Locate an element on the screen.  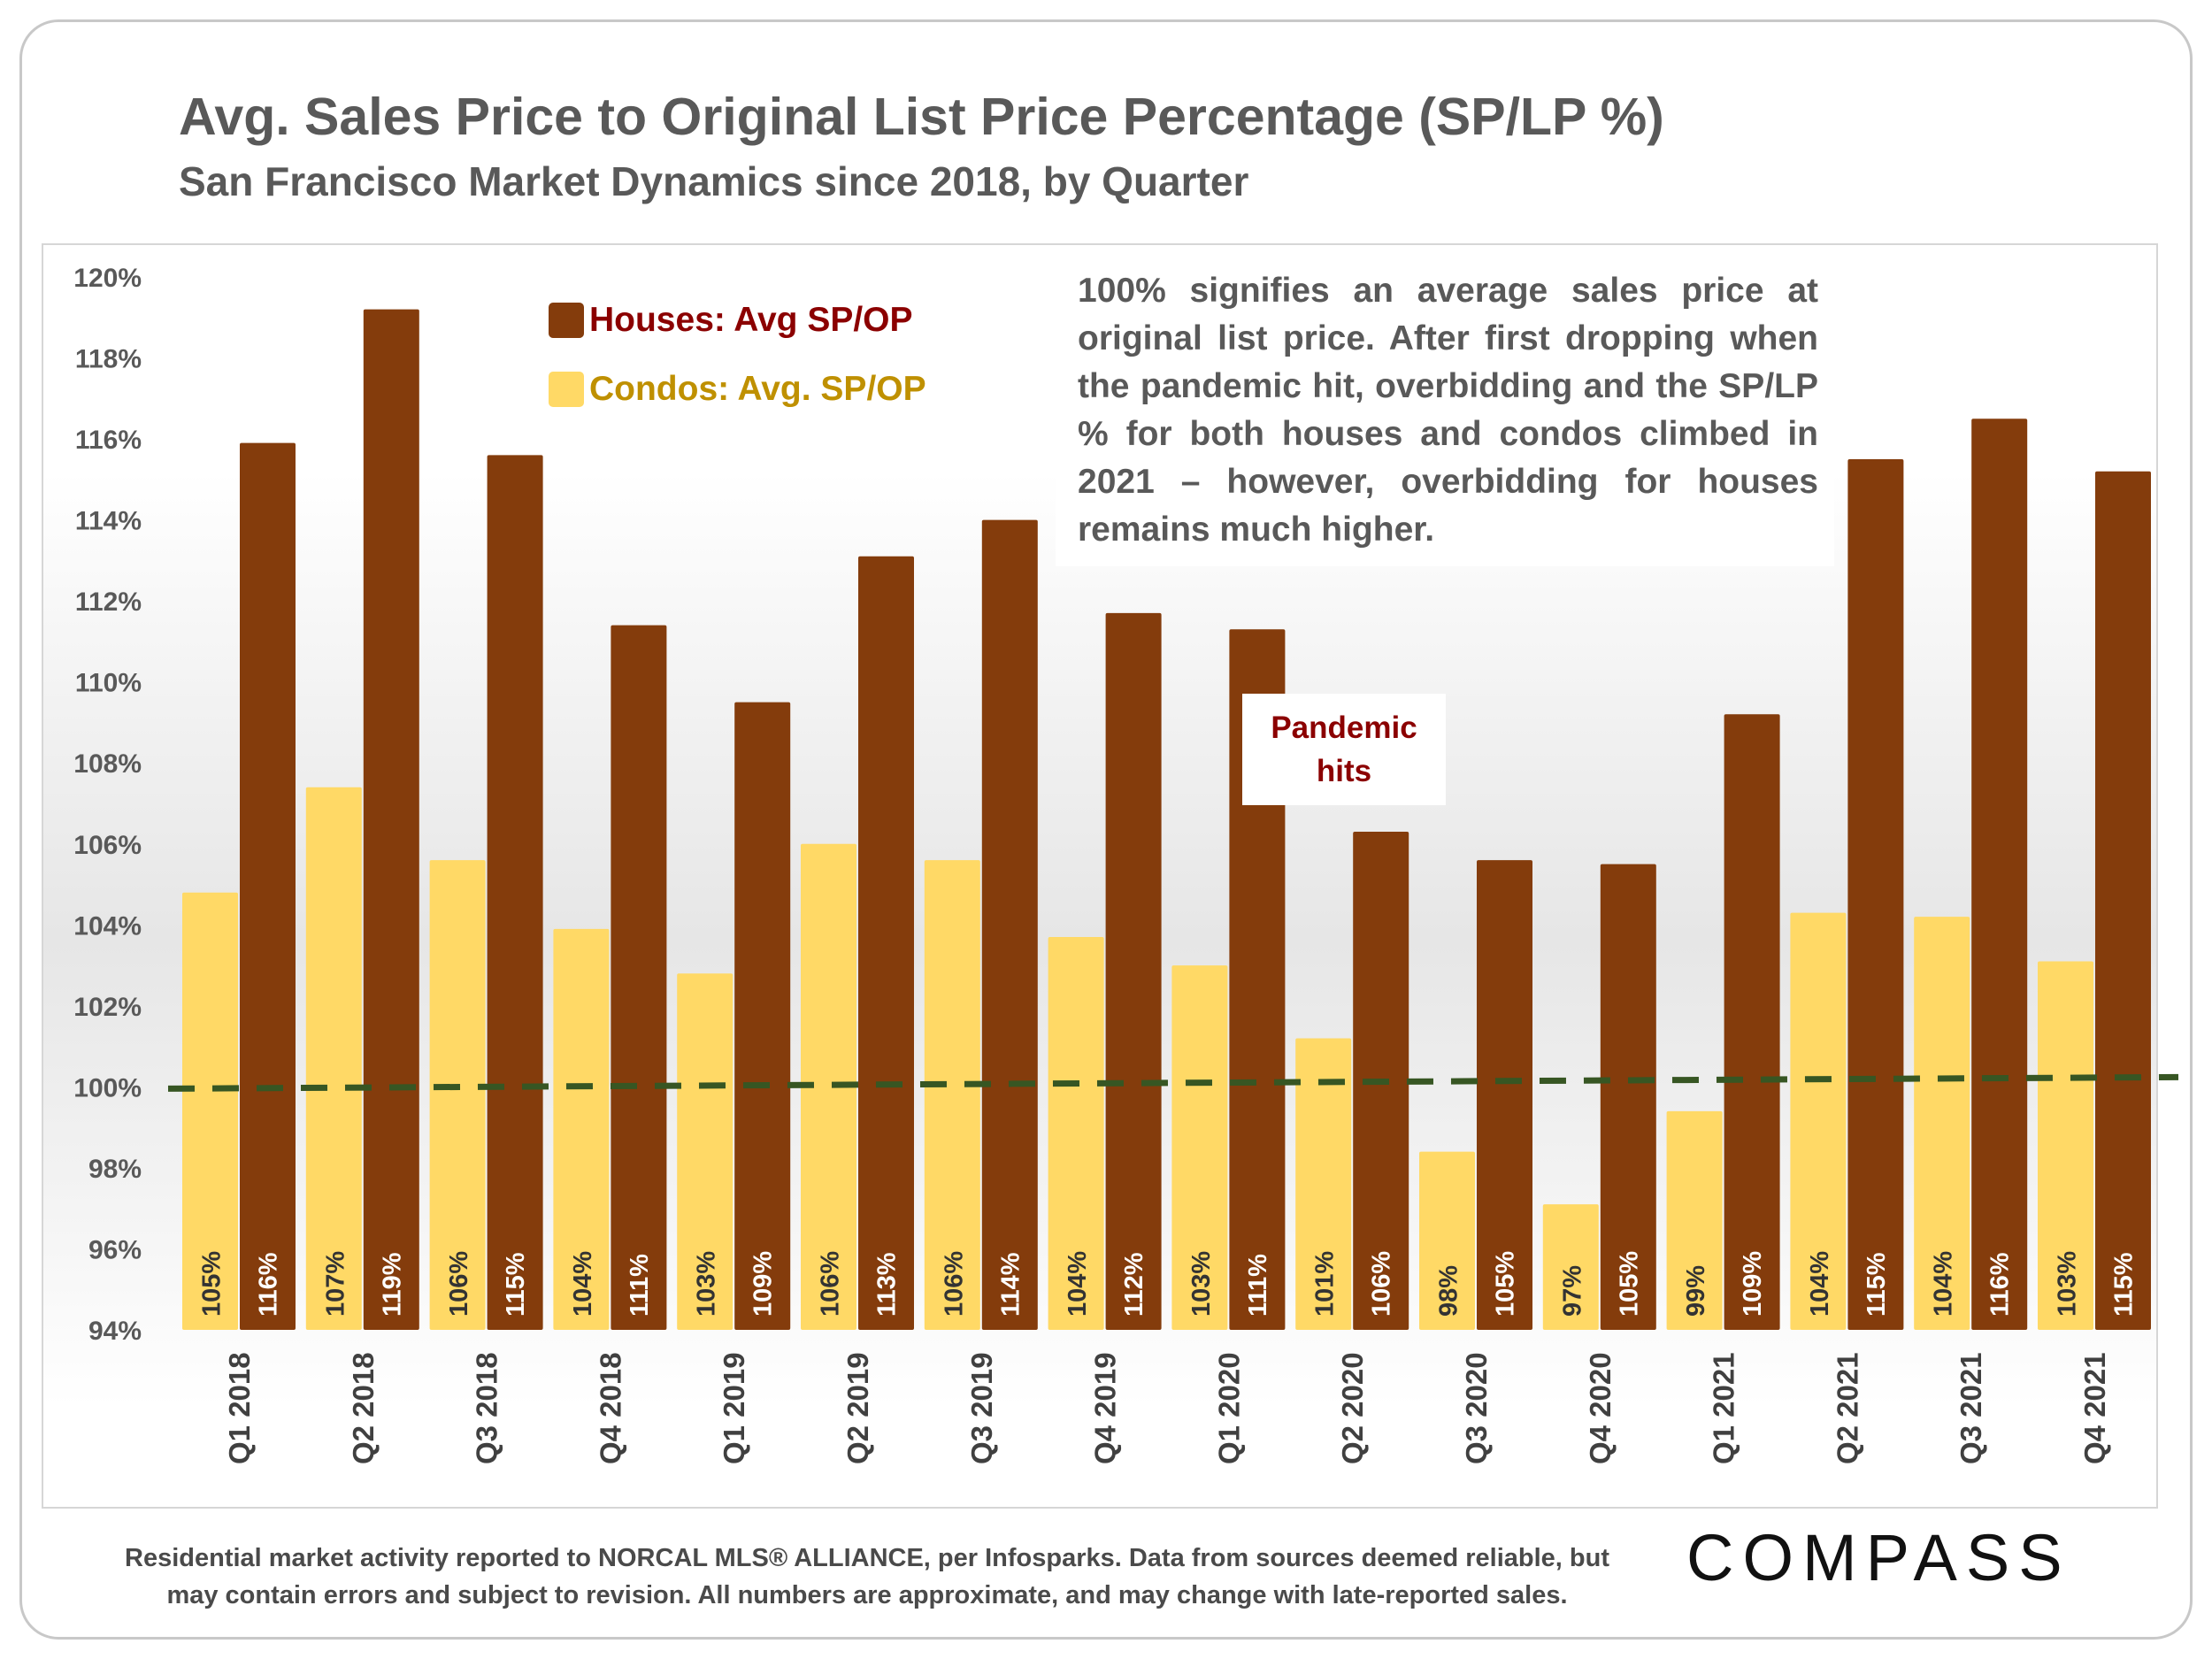
condo-data-label: 105% is located at coordinates (213, 1284).